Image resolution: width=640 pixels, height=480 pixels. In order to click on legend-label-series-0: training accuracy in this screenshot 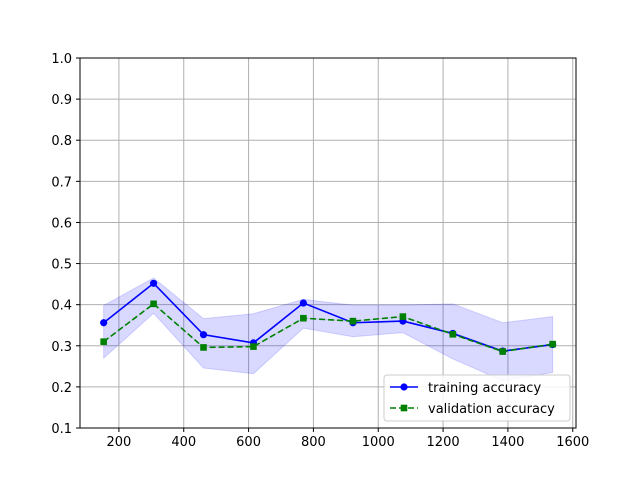, I will do `click(484, 388)`.